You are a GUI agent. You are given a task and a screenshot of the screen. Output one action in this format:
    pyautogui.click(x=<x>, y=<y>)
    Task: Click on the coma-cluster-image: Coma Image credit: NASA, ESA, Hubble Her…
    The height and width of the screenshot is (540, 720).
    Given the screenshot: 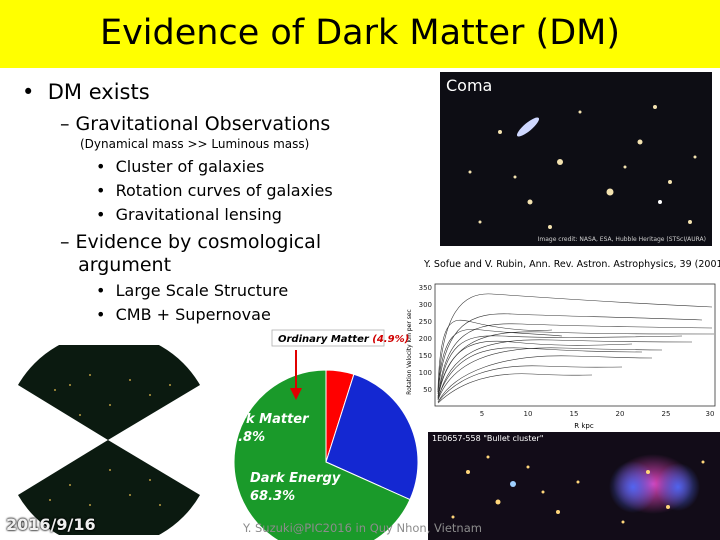 What is the action you would take?
    pyautogui.click(x=576, y=159)
    